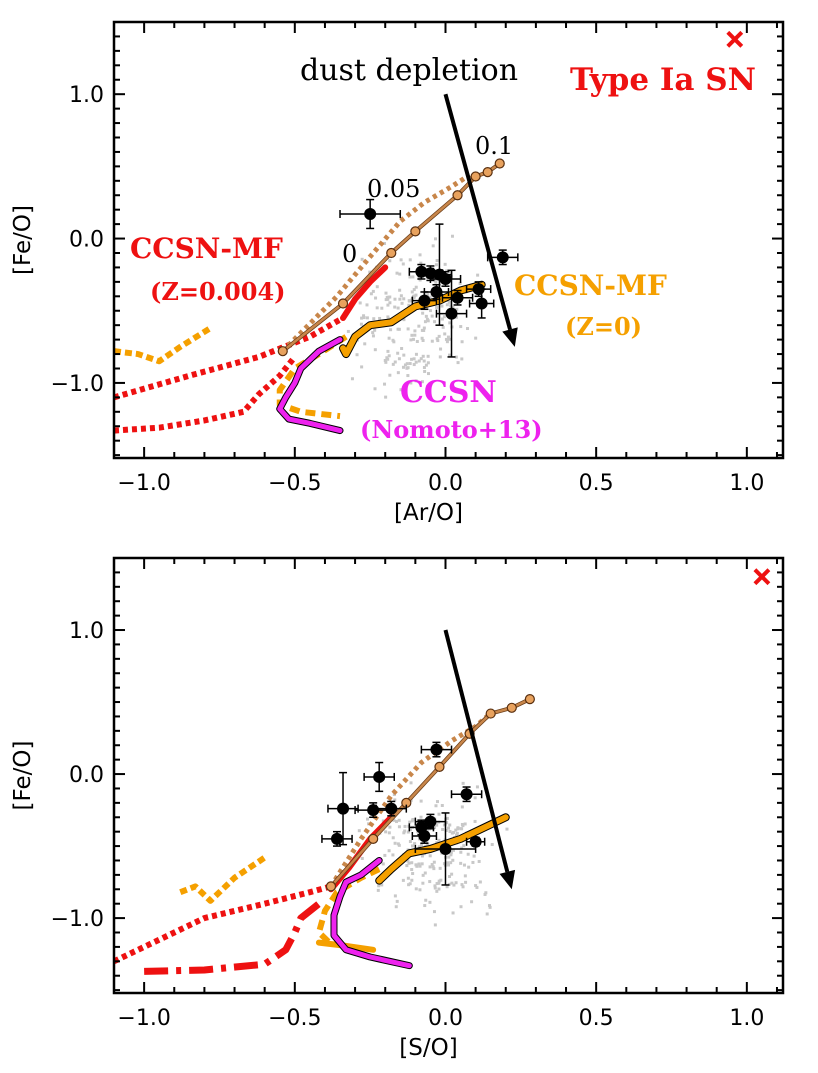 The height and width of the screenshot is (1073, 818). Describe the element at coordinates (206, 248) in the screenshot. I see `ccsn-mf-z004-label: CCSN-MF` at that location.